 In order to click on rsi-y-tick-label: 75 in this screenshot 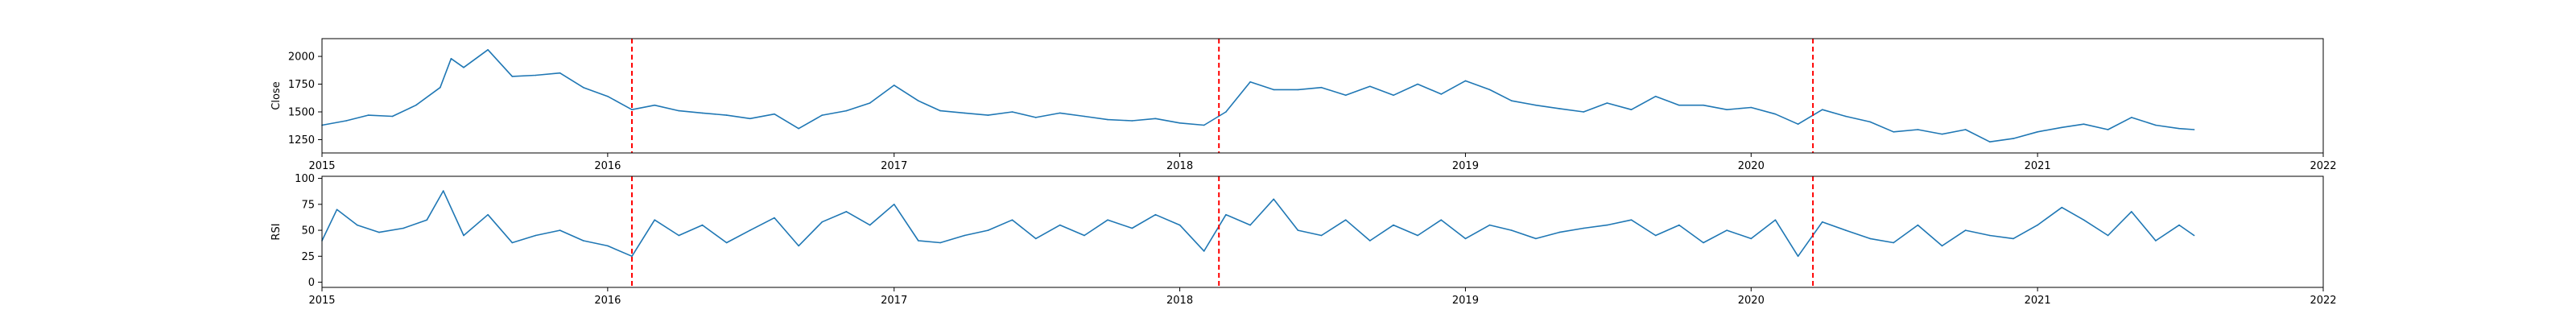, I will do `click(308, 205)`.